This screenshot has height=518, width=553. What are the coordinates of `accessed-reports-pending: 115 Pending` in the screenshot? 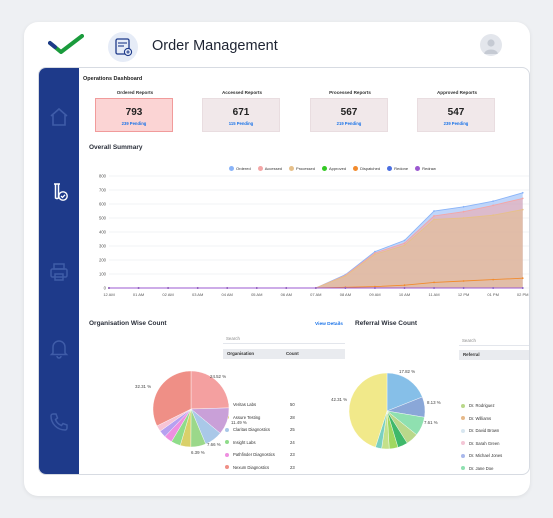 It's located at (241, 123).